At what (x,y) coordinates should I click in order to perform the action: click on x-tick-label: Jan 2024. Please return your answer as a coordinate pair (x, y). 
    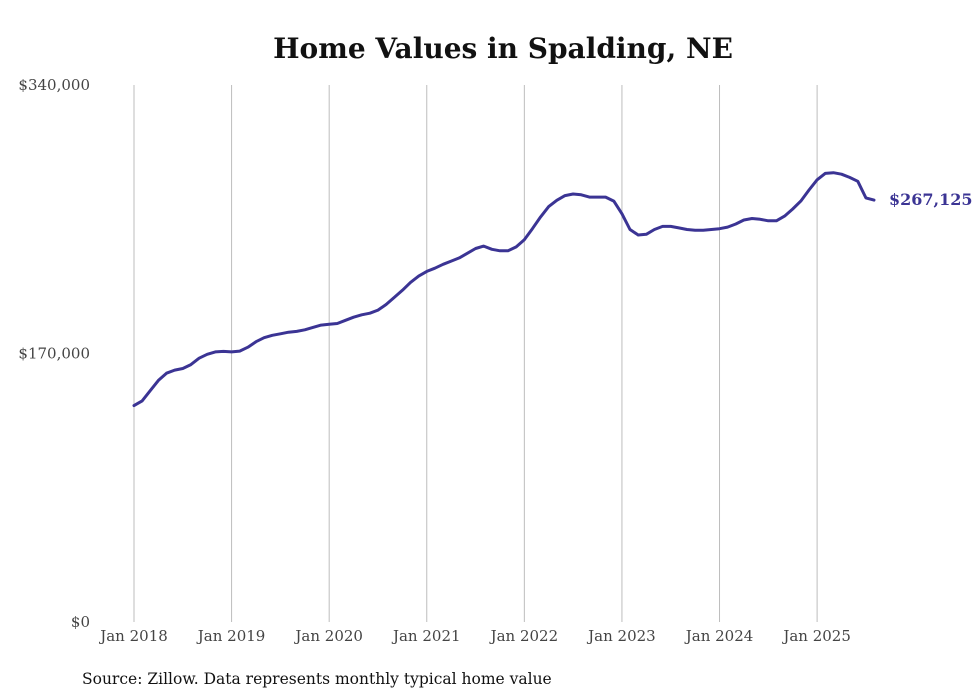
    Looking at the image, I should click on (719, 636).